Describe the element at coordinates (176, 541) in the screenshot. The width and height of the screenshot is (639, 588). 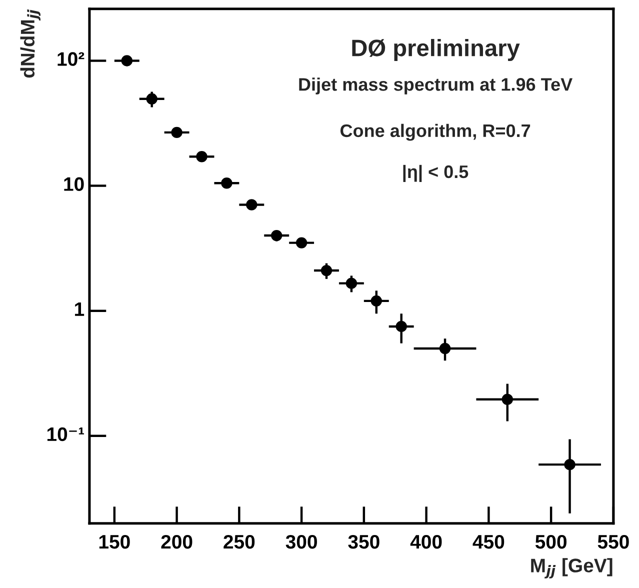
I see `x-tick-label: 200` at that location.